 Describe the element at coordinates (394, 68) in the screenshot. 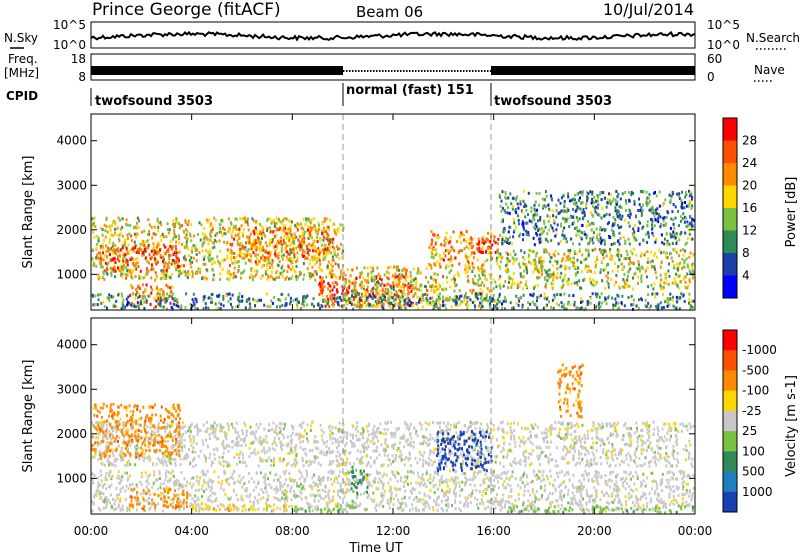

I see `freq-panel: Freq. [MHz] 18 8 60 0 Nave` at that location.